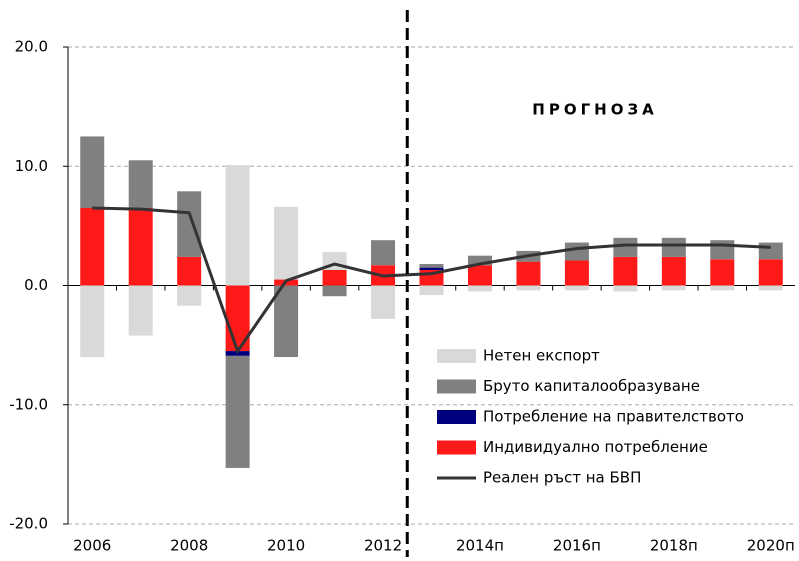 The width and height of the screenshot is (799, 561). I want to click on y-tick-label: 20.0, so click(31, 47).